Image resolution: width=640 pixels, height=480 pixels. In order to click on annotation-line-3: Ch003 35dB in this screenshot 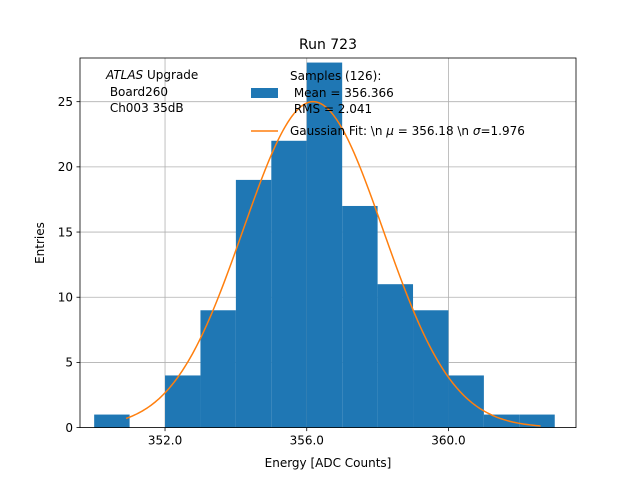, I will do `click(145, 108)`.